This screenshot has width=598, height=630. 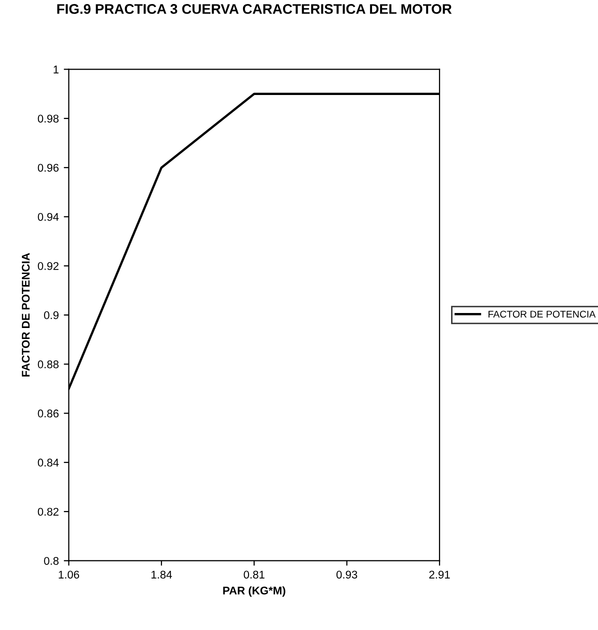 I want to click on y-axis-title: FACTOR DE POTENCIA, so click(x=26, y=315).